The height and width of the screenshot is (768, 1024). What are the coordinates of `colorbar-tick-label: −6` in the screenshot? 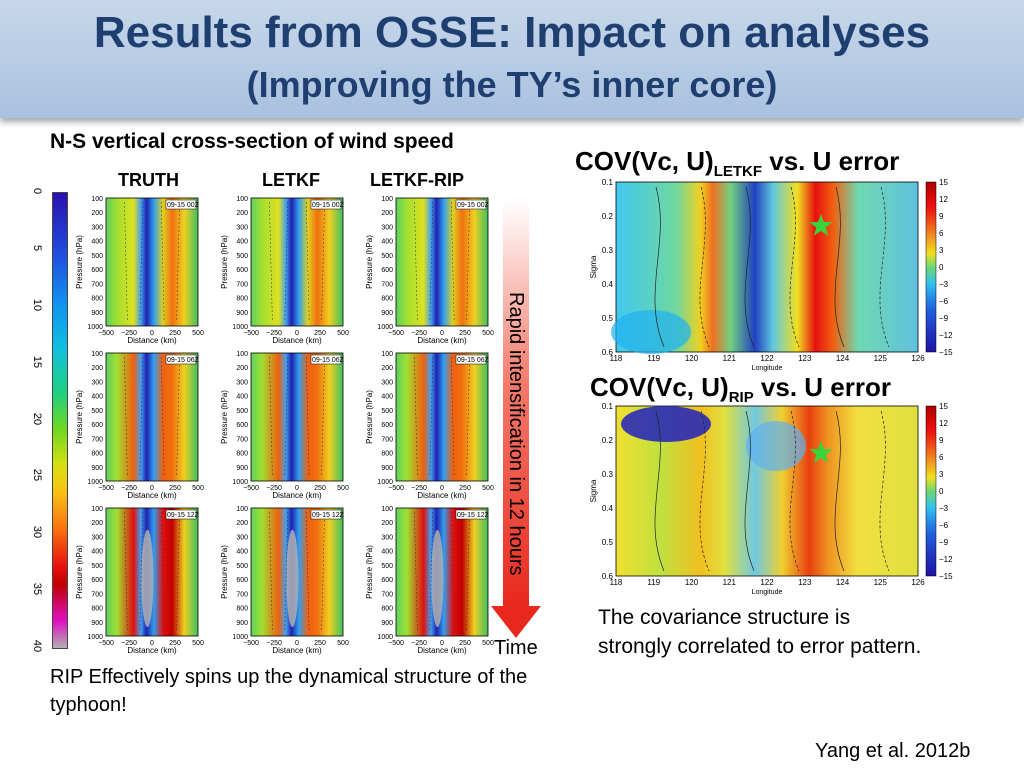 It's located at (944, 301).